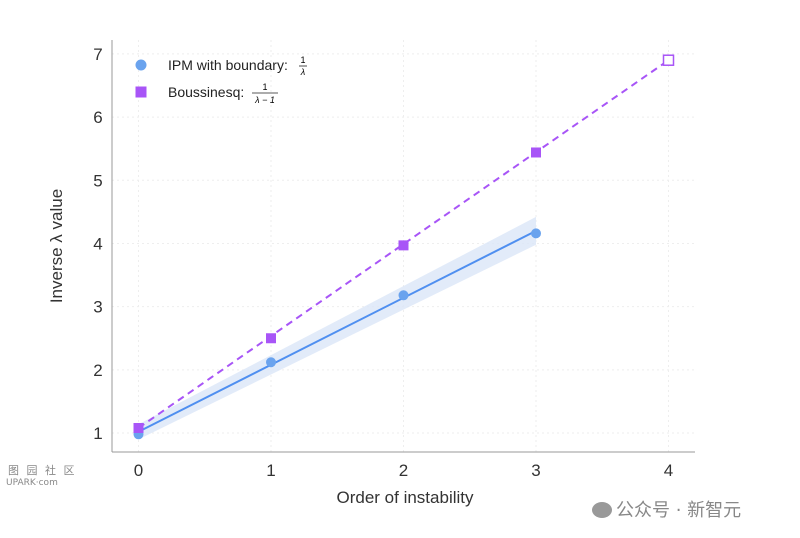 This screenshot has height=538, width=800. I want to click on legend-frac-num-ipm: 1, so click(302, 60).